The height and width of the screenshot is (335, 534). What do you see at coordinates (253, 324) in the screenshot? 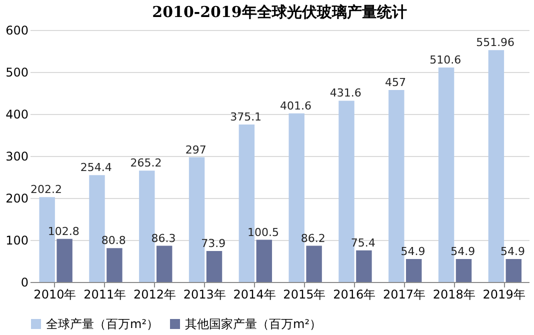
I see `legend-label: 其他国家产量（百万m²）` at bounding box center [253, 324].